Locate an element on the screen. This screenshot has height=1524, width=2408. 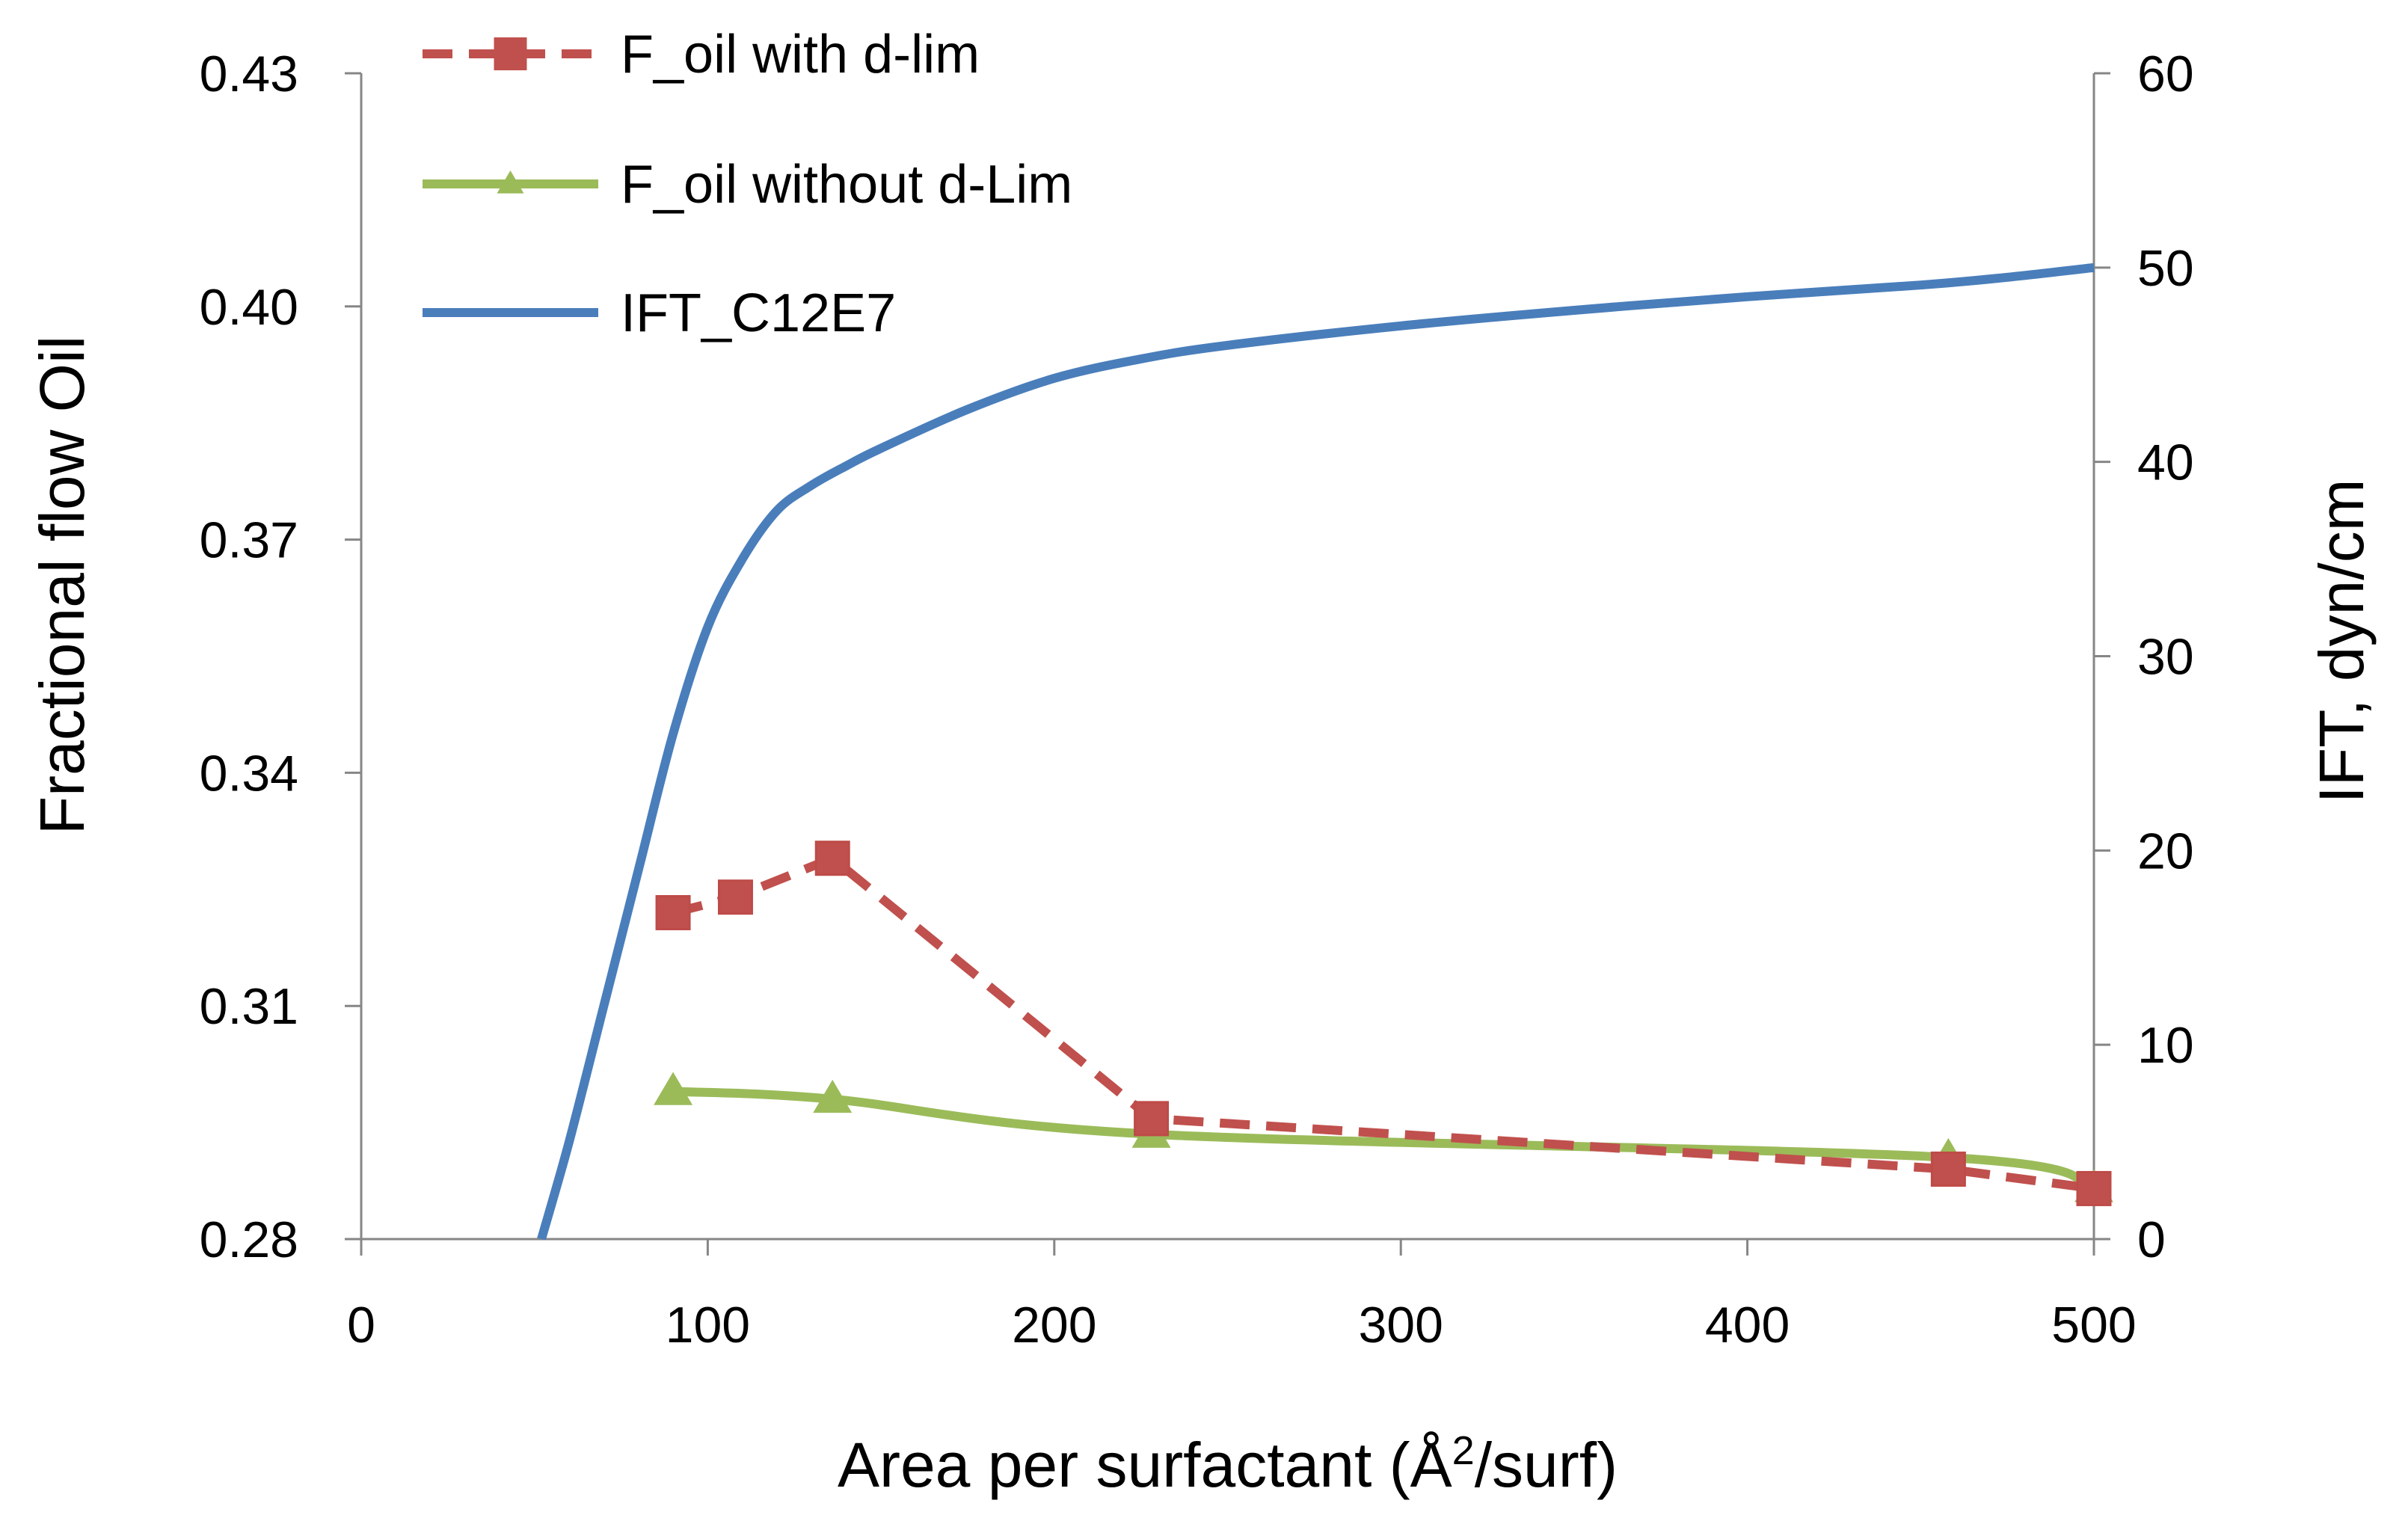
y2-tick-label: 60 is located at coordinates (2165, 74).